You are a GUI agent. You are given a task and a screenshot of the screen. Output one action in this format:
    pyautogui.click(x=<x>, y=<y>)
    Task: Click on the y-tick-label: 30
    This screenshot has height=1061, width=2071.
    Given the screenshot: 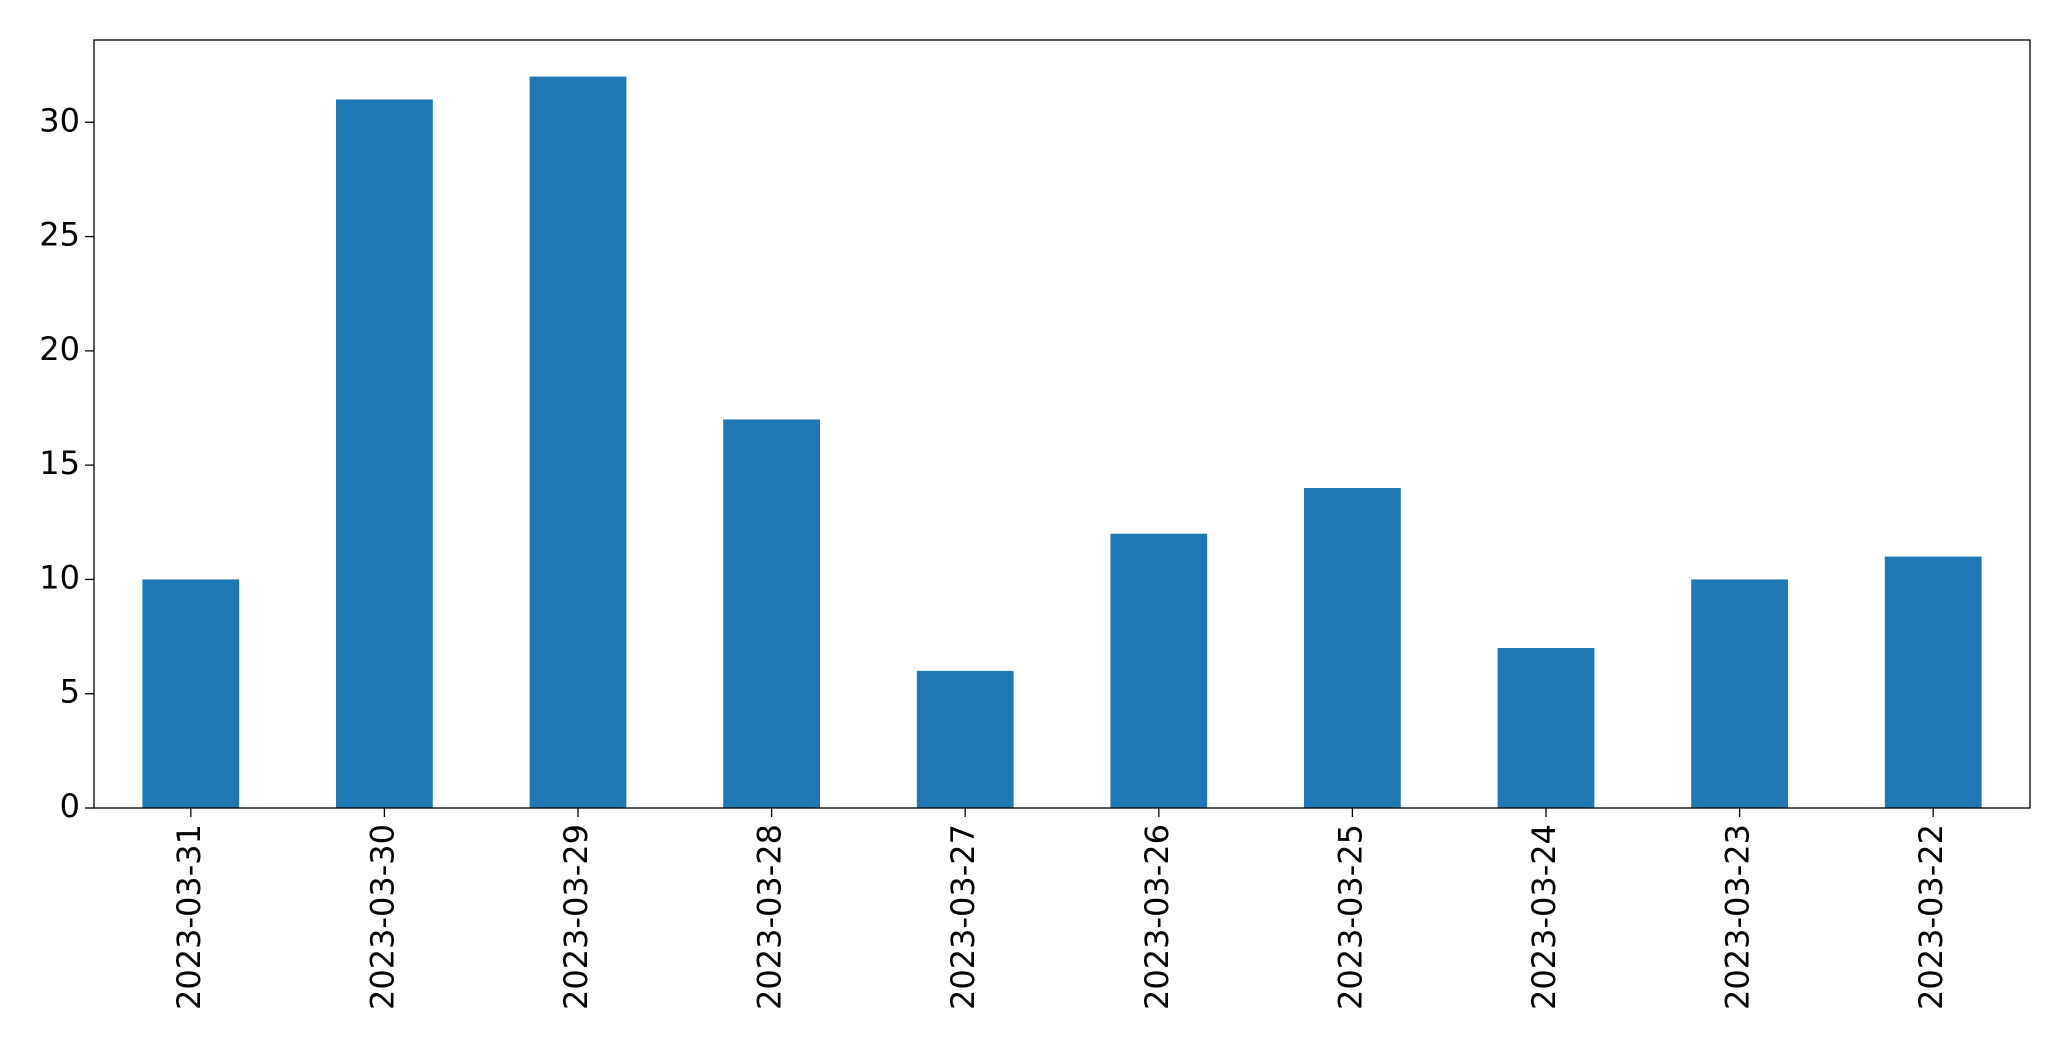 What is the action you would take?
    pyautogui.click(x=59, y=120)
    